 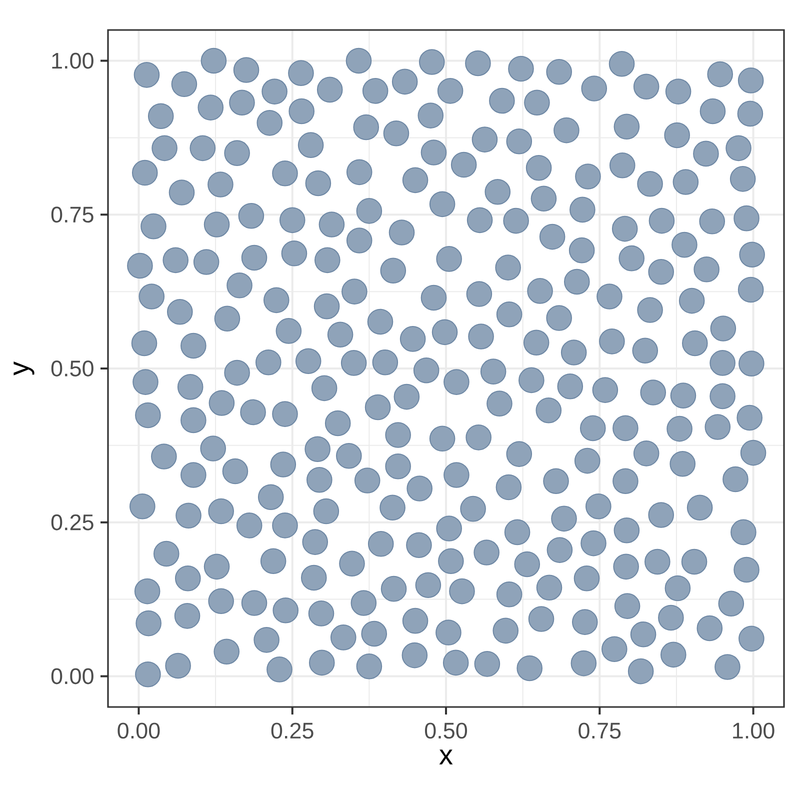 I want to click on x-axis-title: x, so click(x=446, y=757).